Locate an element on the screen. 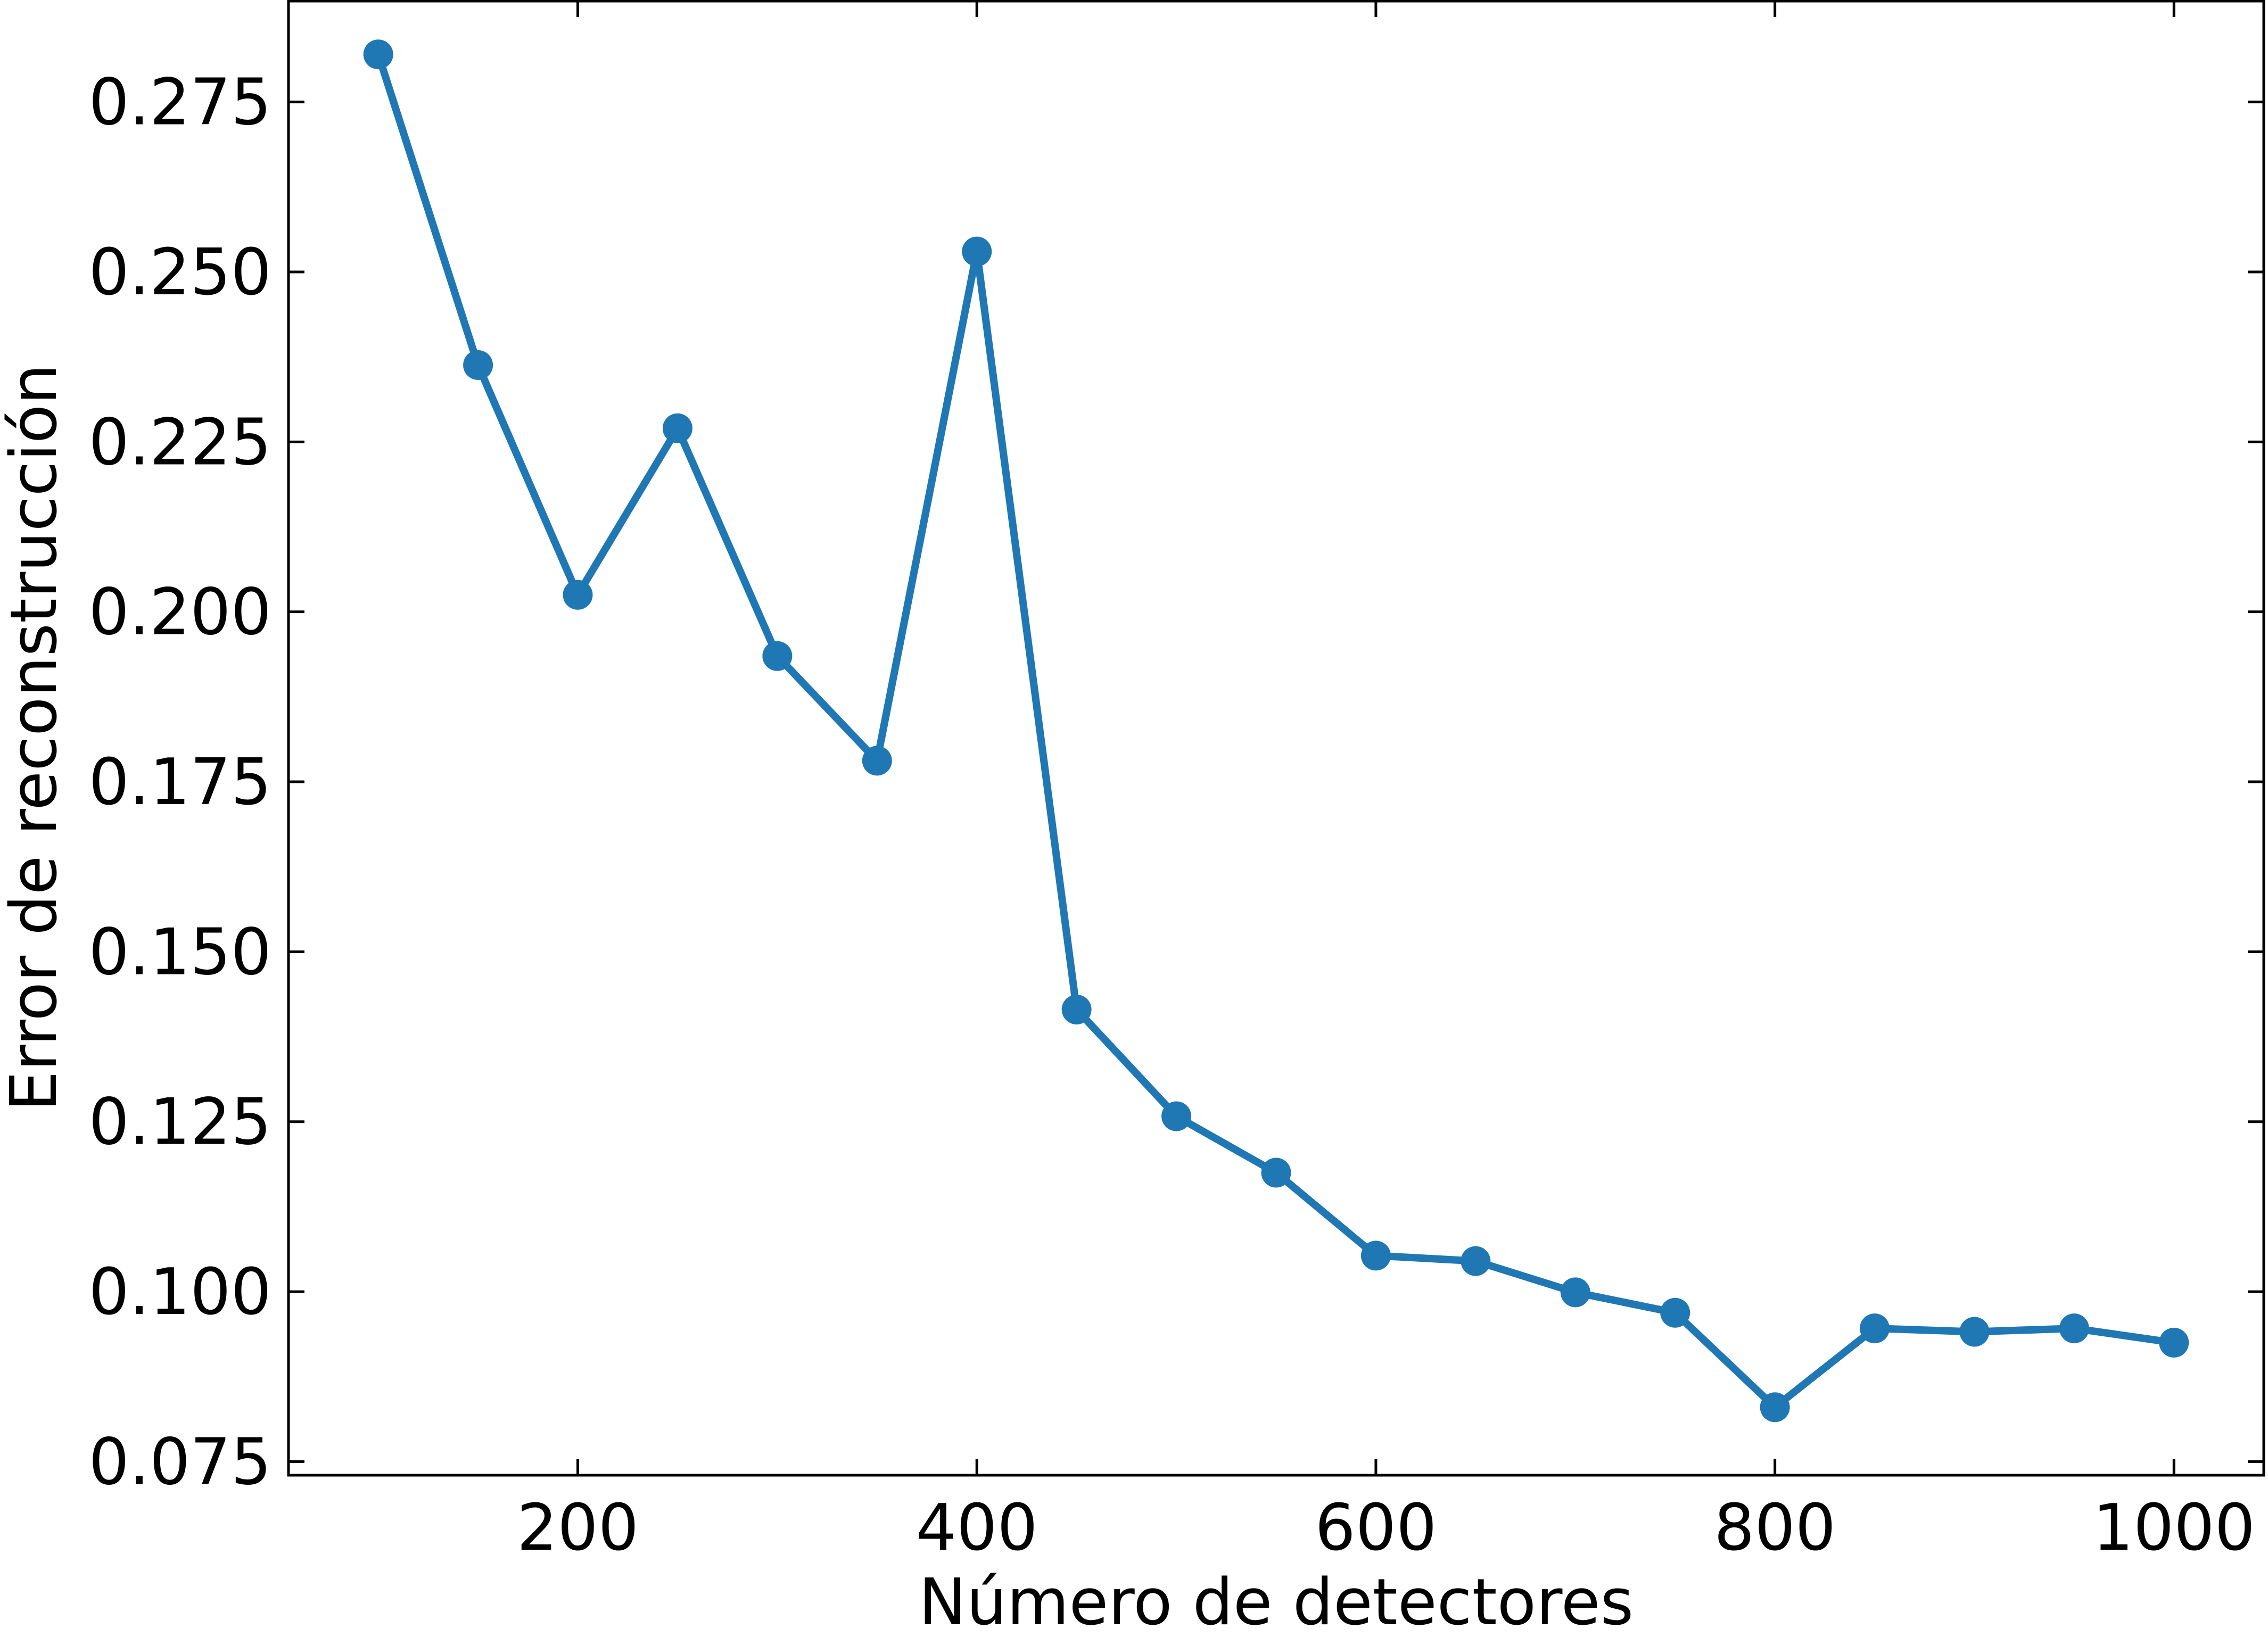 The image size is (2268, 1637). y-tick-label: 0.100 is located at coordinates (179, 1292).